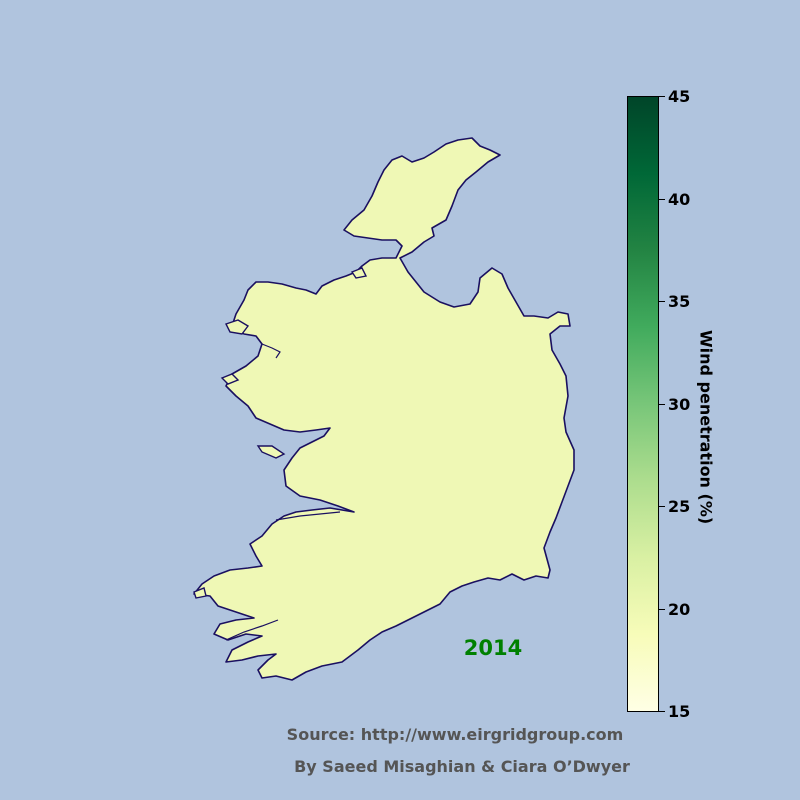 The height and width of the screenshot is (800, 800). What do you see at coordinates (679, 711) in the screenshot?
I see `colorbar-tick-label: 15` at bounding box center [679, 711].